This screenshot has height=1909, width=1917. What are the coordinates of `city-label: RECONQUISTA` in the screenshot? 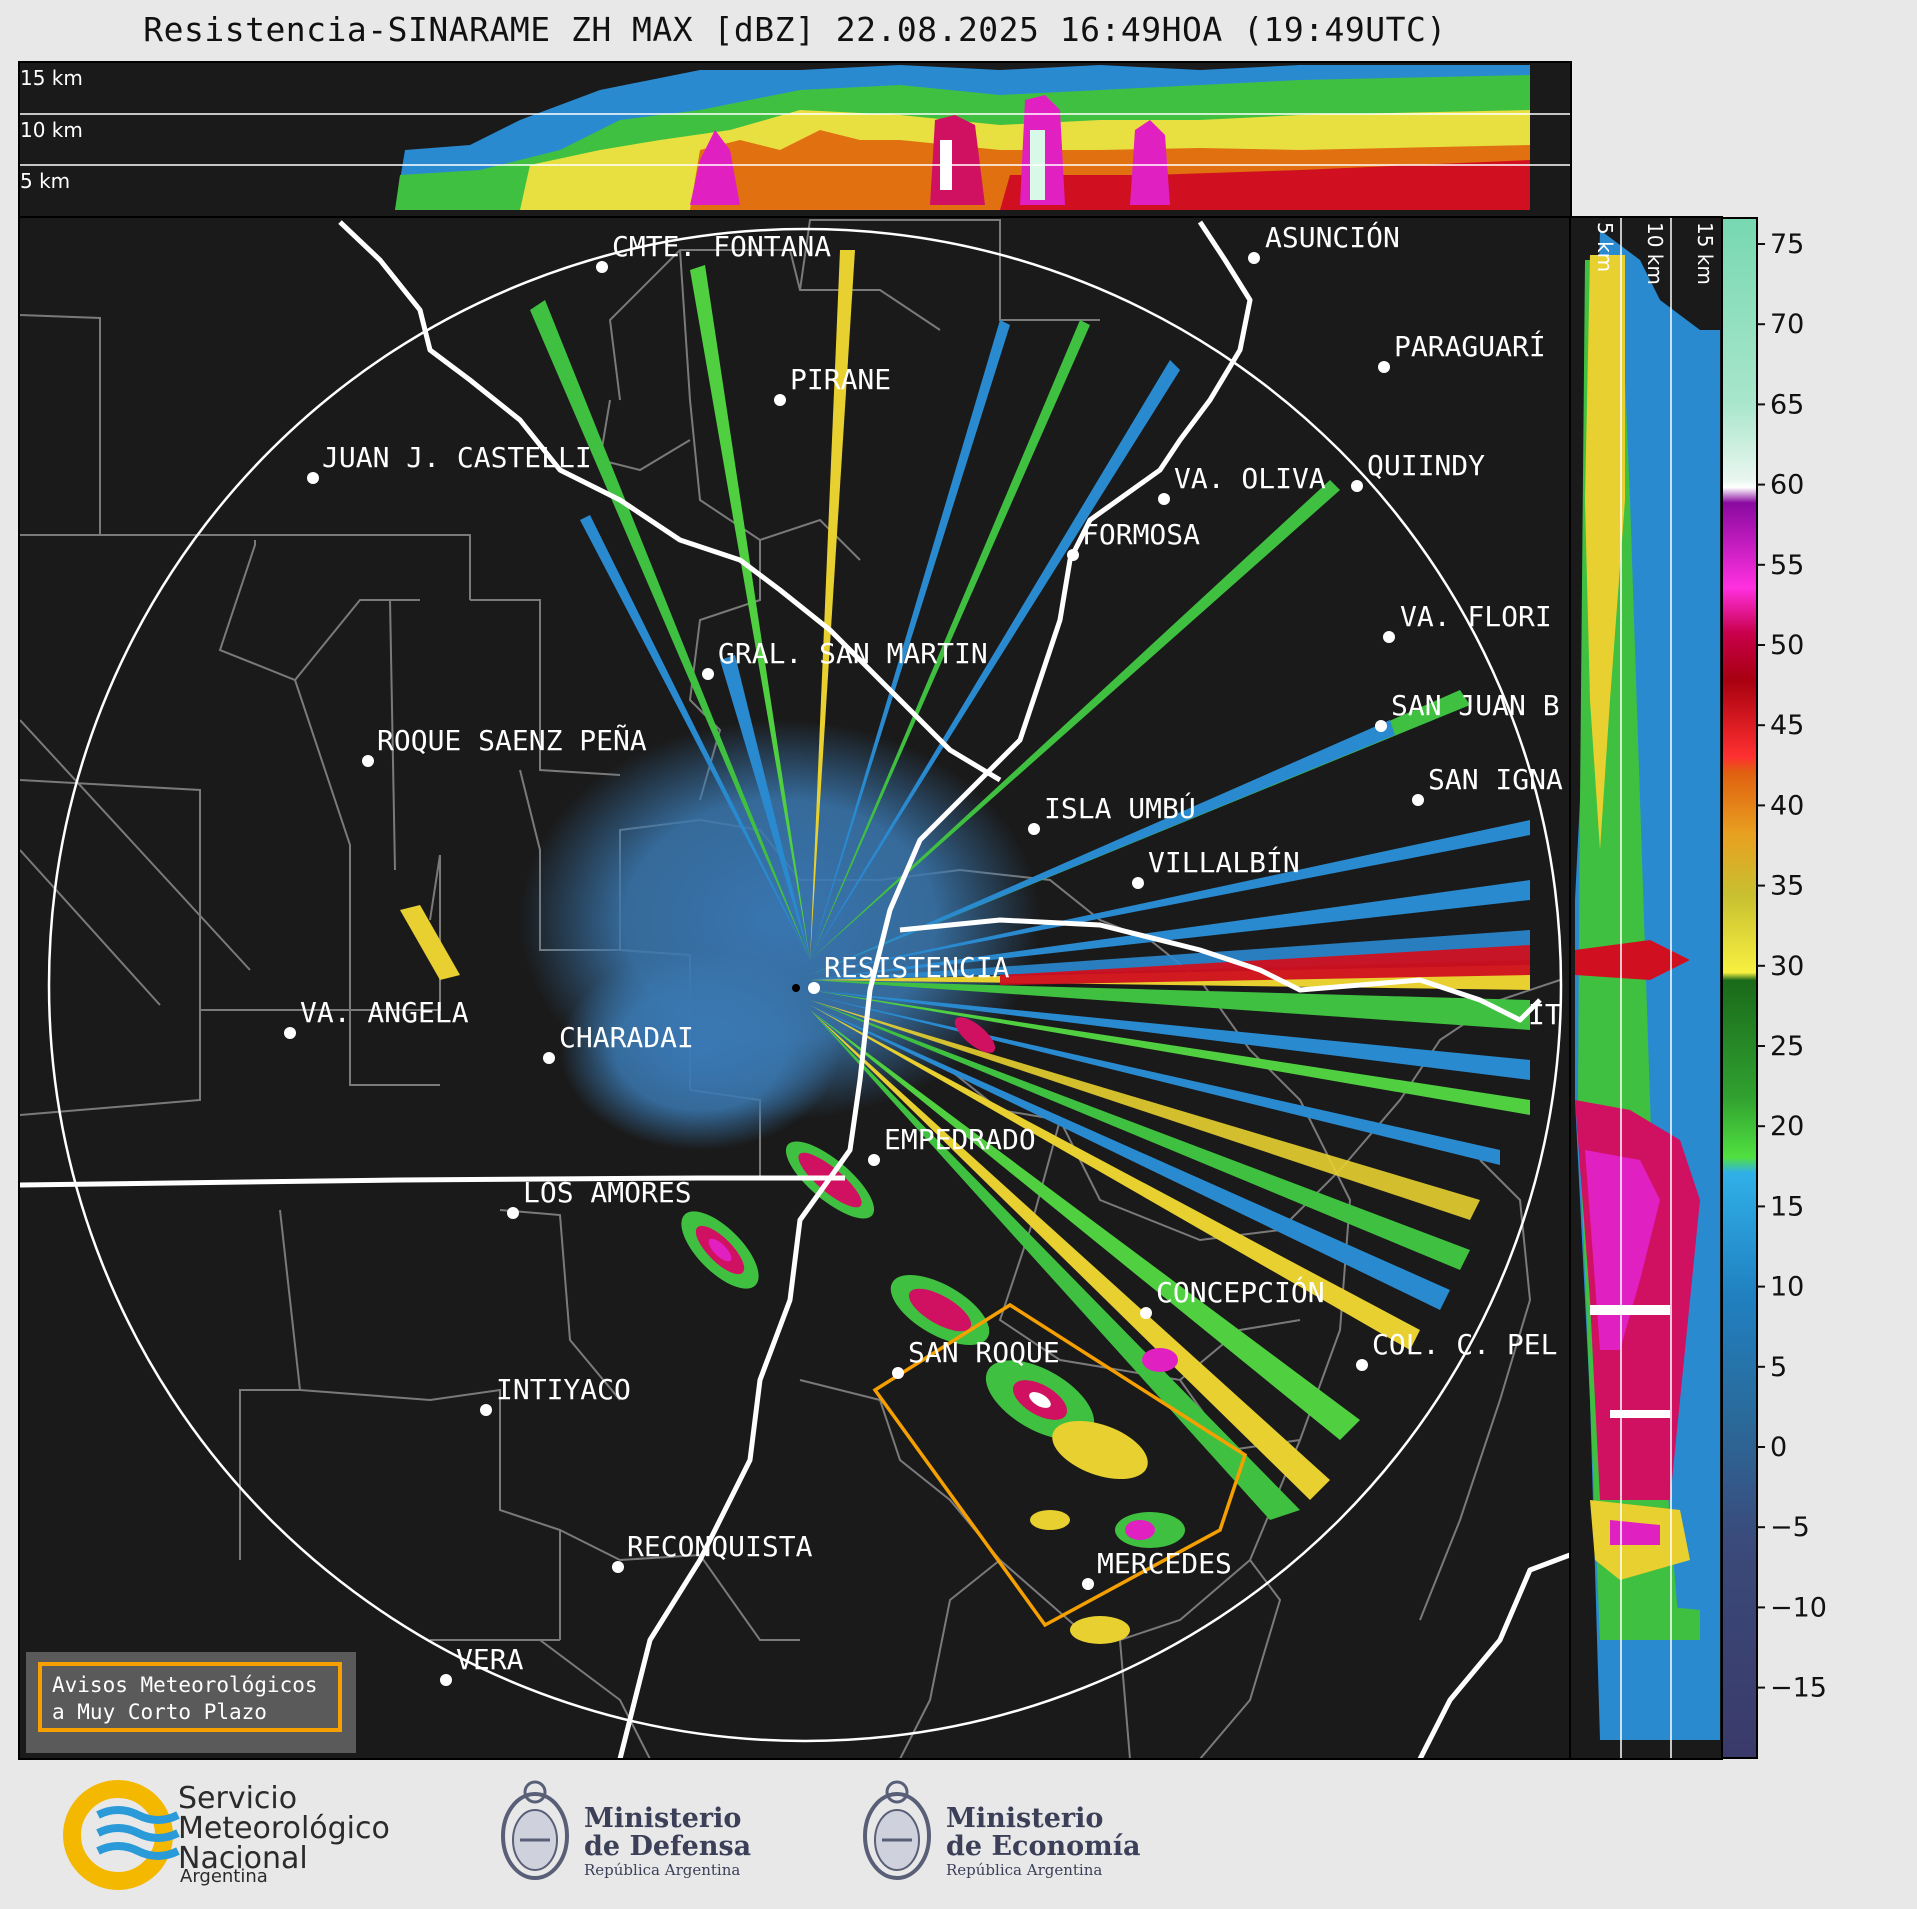 It's located at (720, 1546).